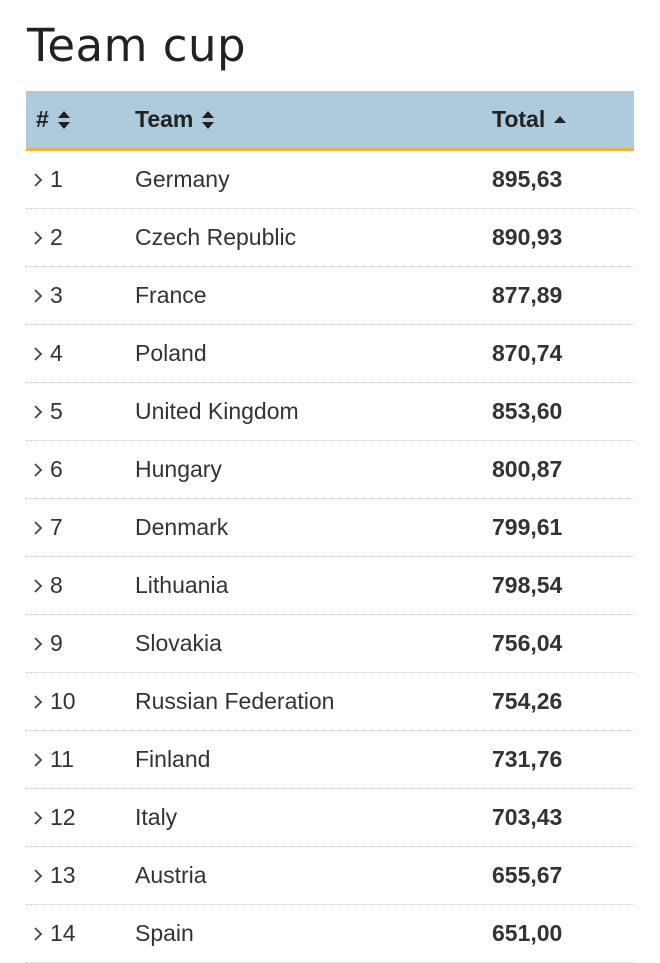 Image resolution: width=660 pixels, height=963 pixels. What do you see at coordinates (56, 179) in the screenshot?
I see `row-rank: 1` at bounding box center [56, 179].